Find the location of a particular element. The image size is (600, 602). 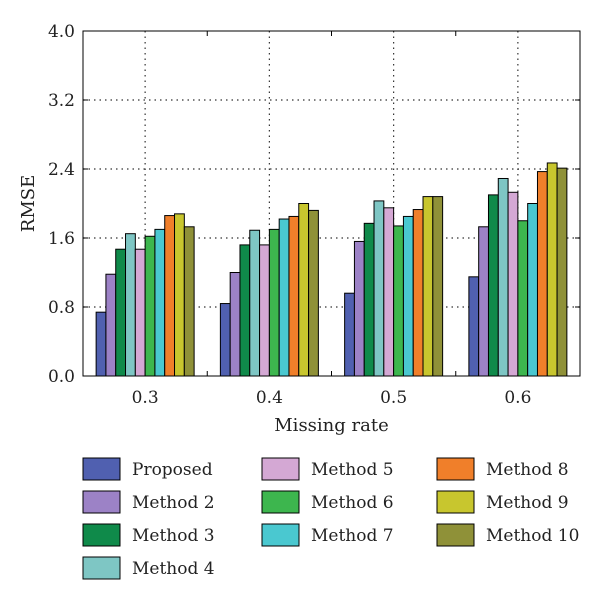

x-axis-title: Missing rate is located at coordinates (331, 425).